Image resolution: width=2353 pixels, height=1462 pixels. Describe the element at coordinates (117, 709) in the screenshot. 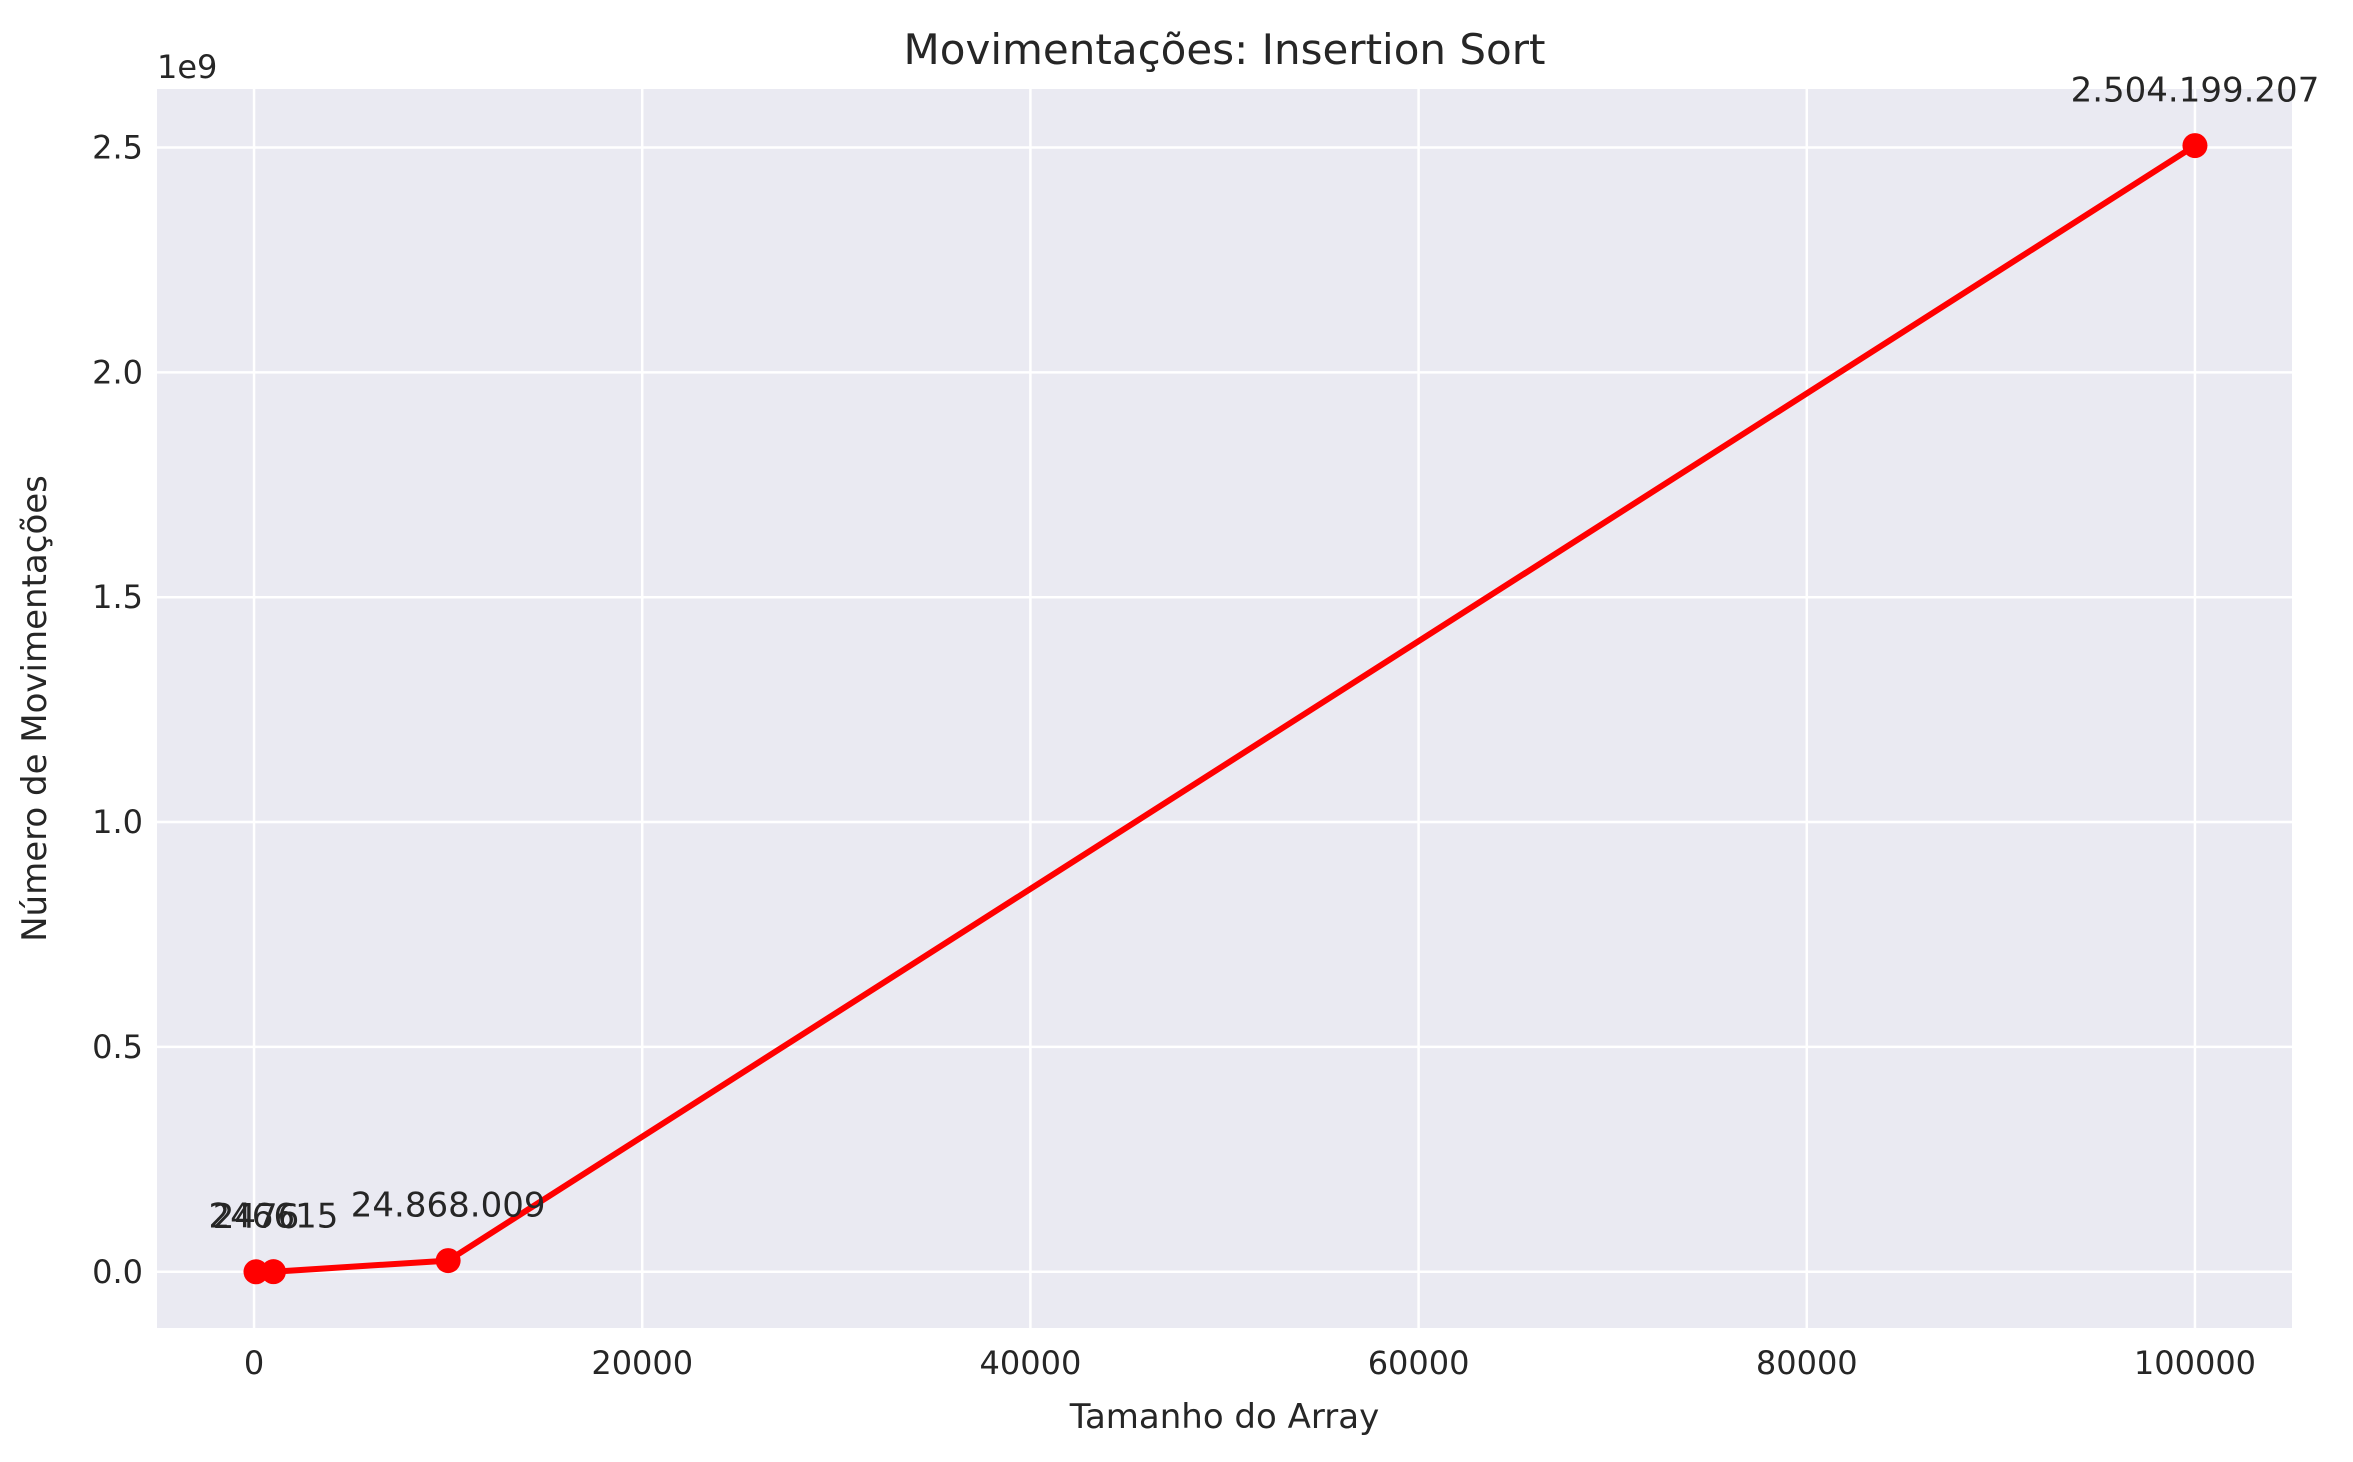

I see `y-axis-ticks: 0.0 0.5 1.0 1.5 2.0 2.5` at that location.